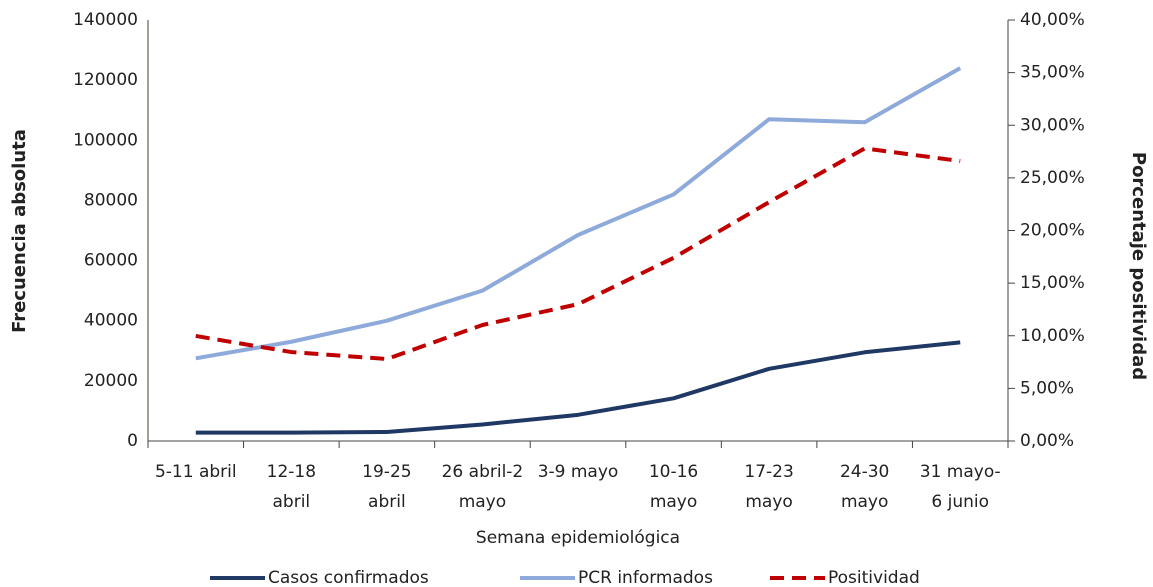 Image resolution: width=1153 pixels, height=587 pixels. What do you see at coordinates (1052, 73) in the screenshot?
I see `y2-tick-label: 35,00%` at bounding box center [1052, 73].